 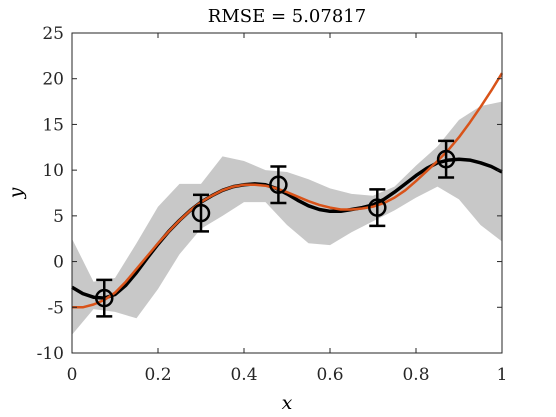 I want to click on x-tick-label: 0.4, so click(x=243, y=375).